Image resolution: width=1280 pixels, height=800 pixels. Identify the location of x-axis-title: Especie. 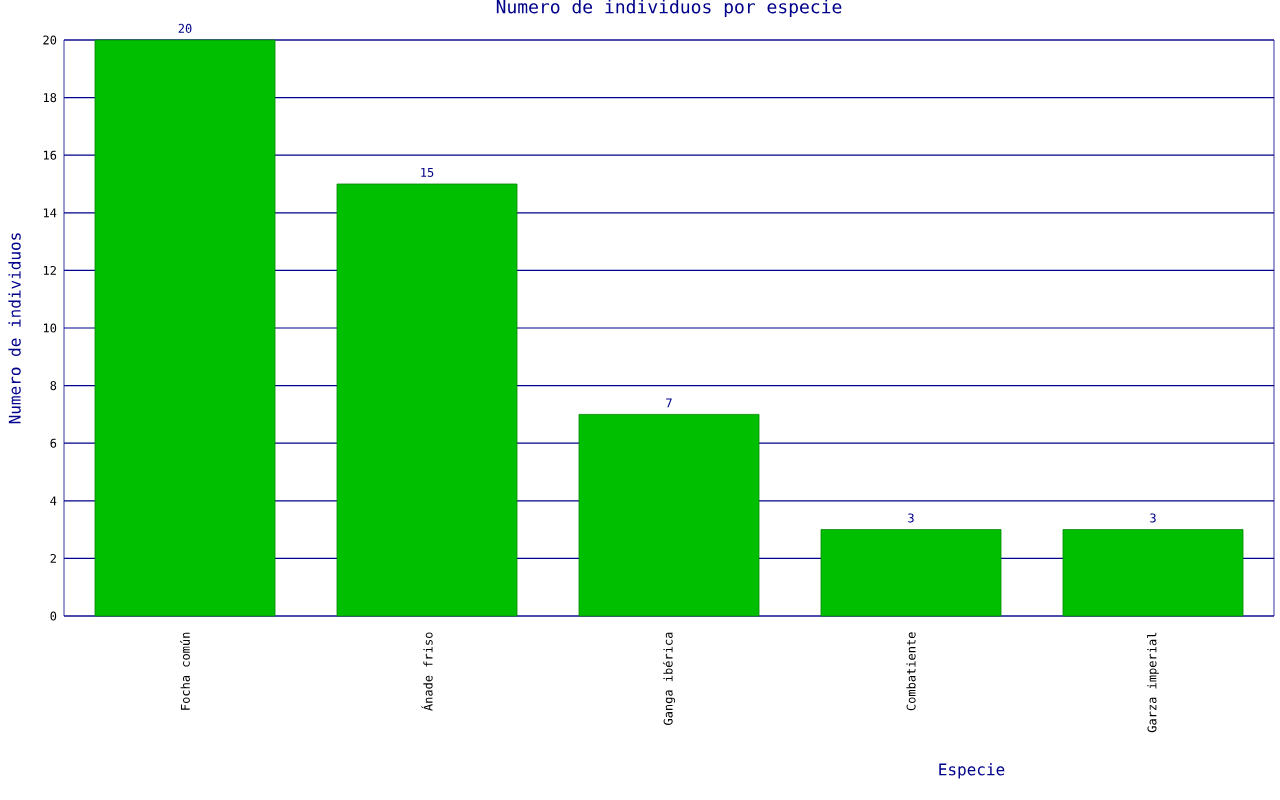
(972, 771).